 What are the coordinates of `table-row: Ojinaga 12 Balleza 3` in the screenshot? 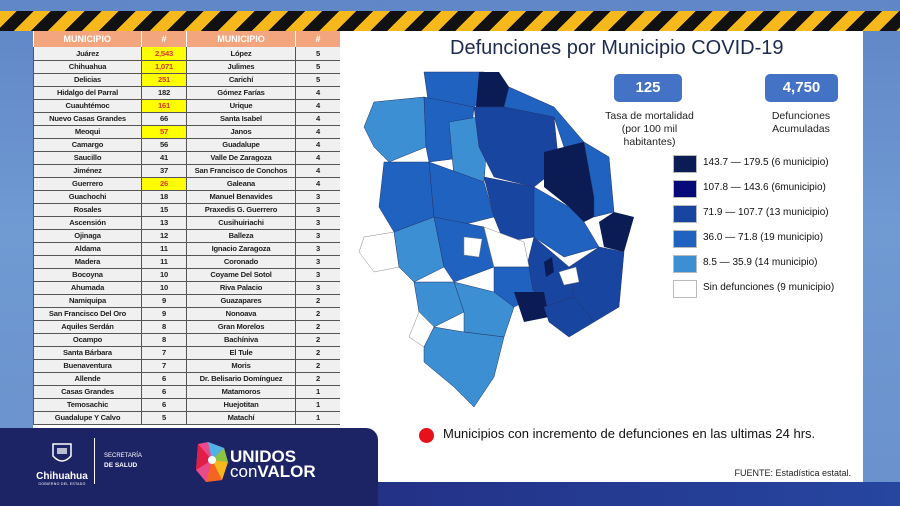 It's located at (187, 236).